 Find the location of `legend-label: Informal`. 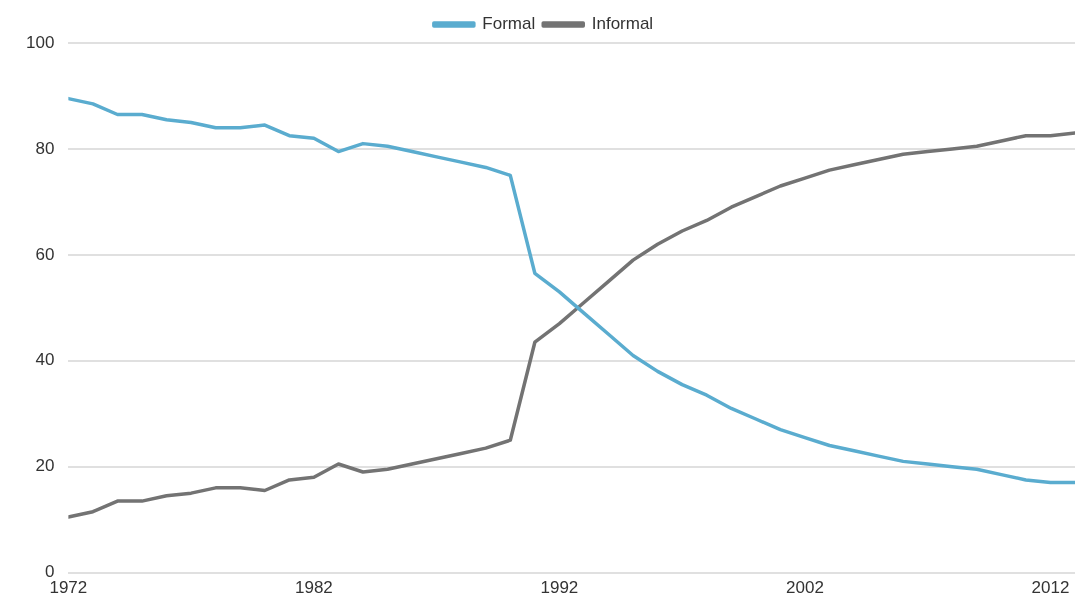

legend-label: Informal is located at coordinates (622, 24).